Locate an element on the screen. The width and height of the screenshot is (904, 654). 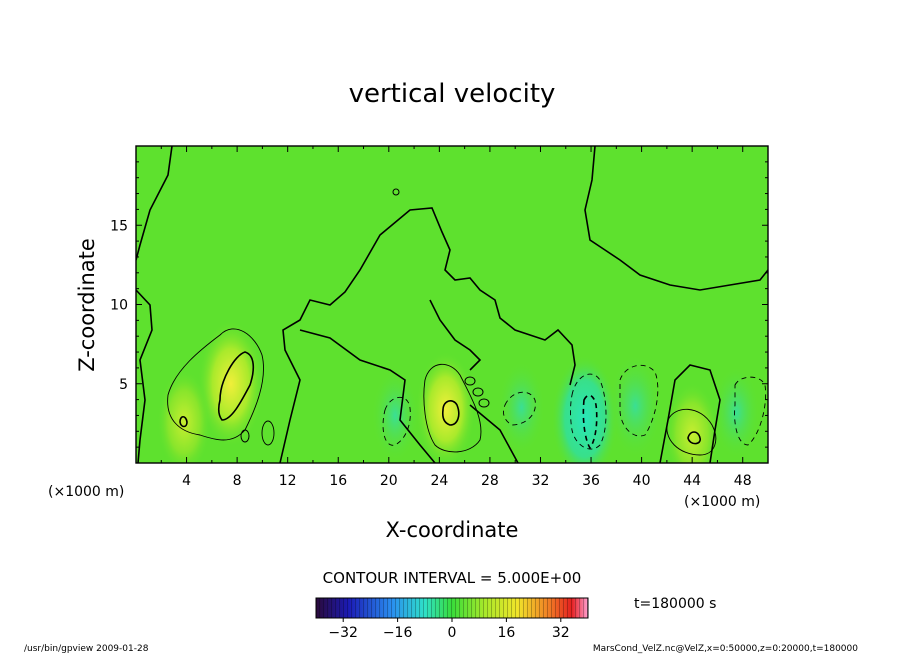
negative-contour-inner is located at coordinates (590, 422).